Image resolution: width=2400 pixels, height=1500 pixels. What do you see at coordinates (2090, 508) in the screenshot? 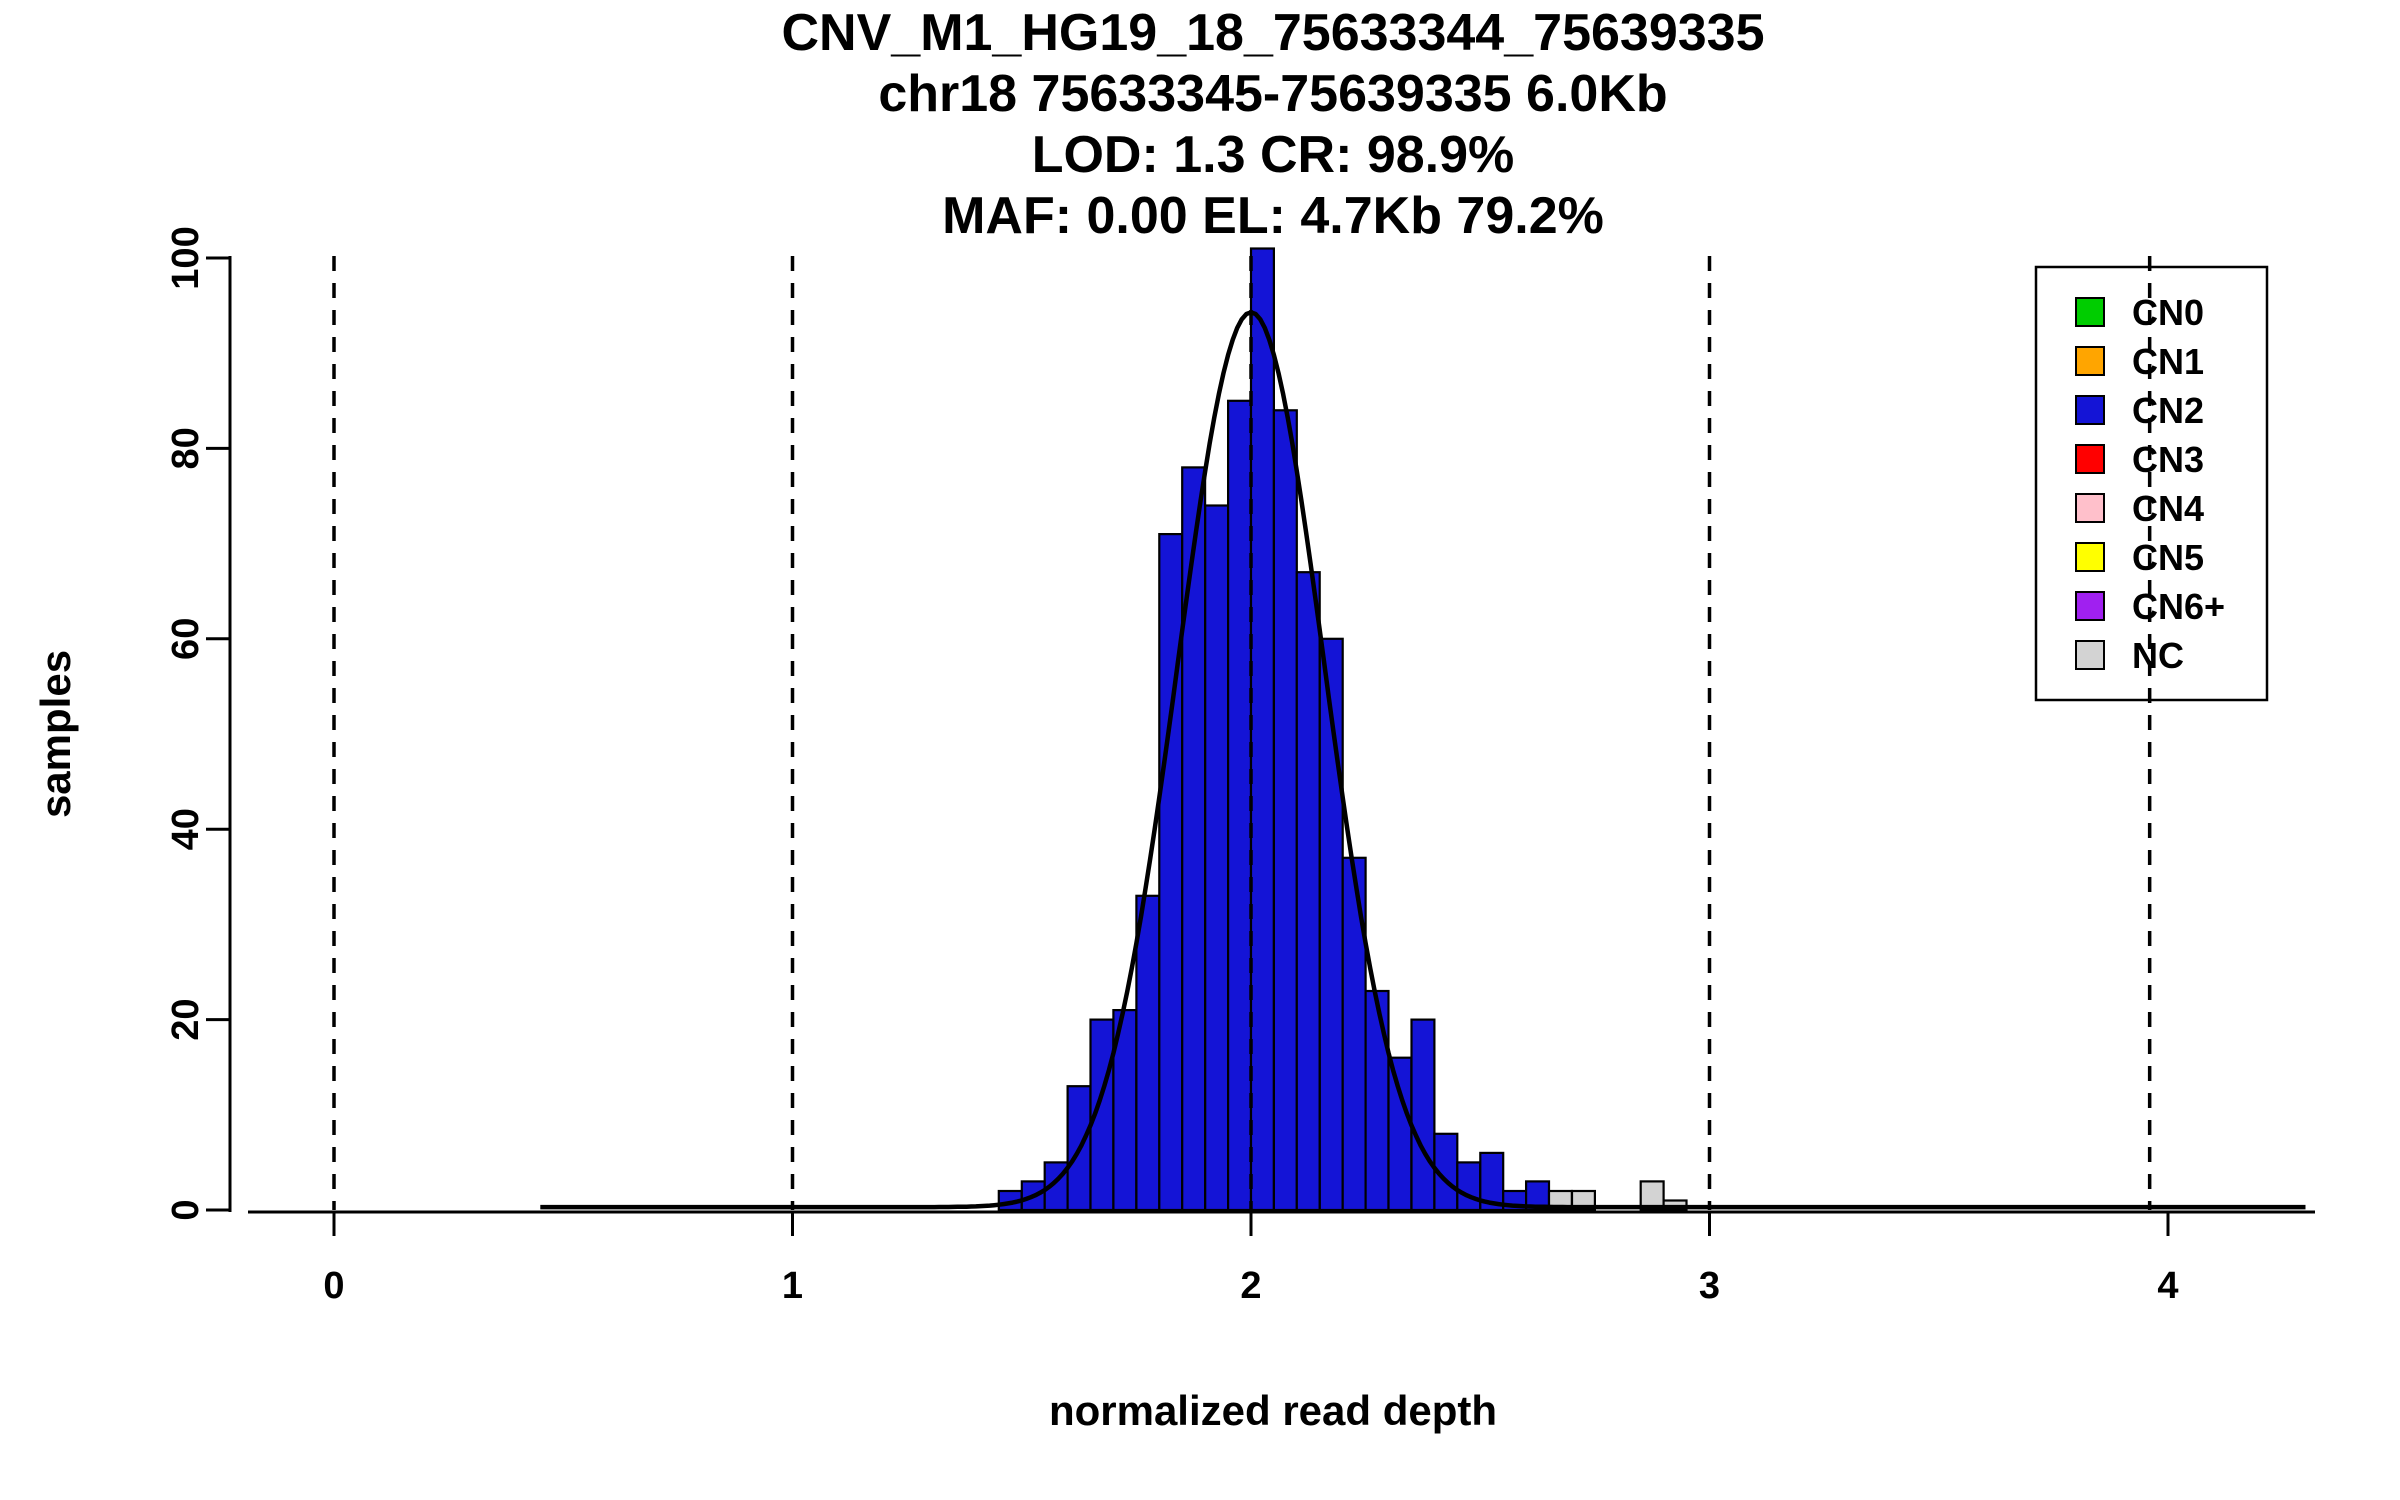
I see `legend-swatch-cn4` at bounding box center [2090, 508].